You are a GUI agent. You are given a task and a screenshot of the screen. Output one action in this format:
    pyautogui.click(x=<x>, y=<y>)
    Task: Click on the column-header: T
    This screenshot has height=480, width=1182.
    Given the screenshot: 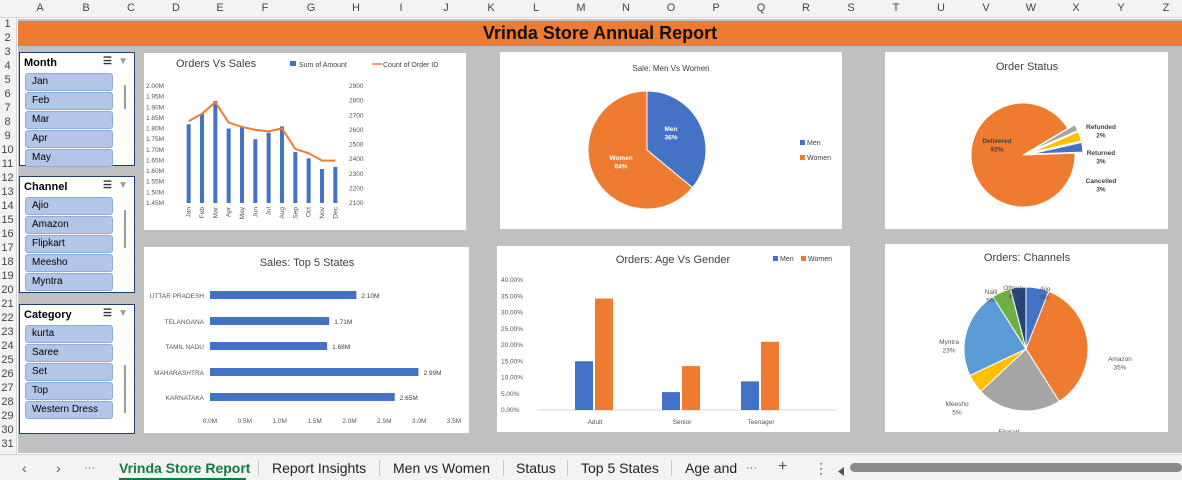 What is the action you would take?
    pyautogui.click(x=896, y=8)
    